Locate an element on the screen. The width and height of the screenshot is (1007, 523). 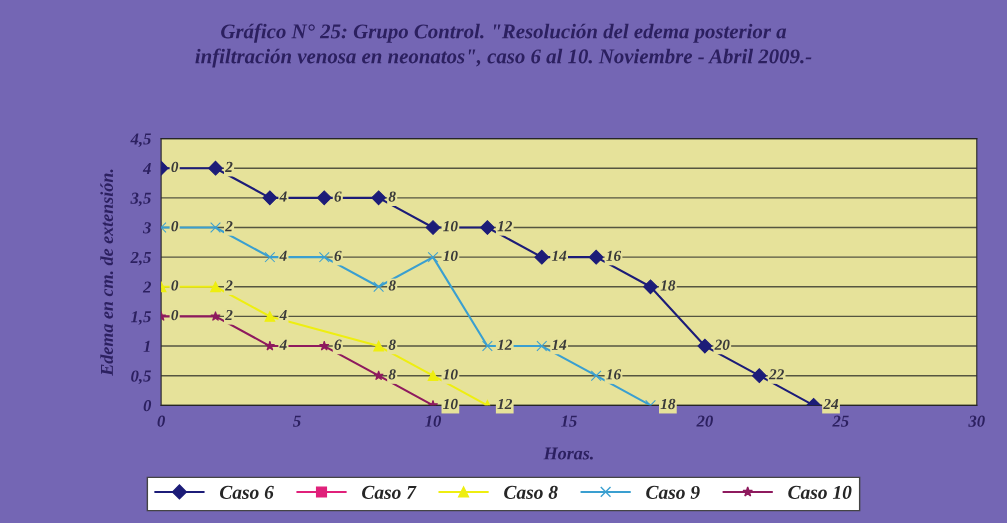
y-axis-title: Edema en cm. de extensión. is located at coordinates (107, 272).